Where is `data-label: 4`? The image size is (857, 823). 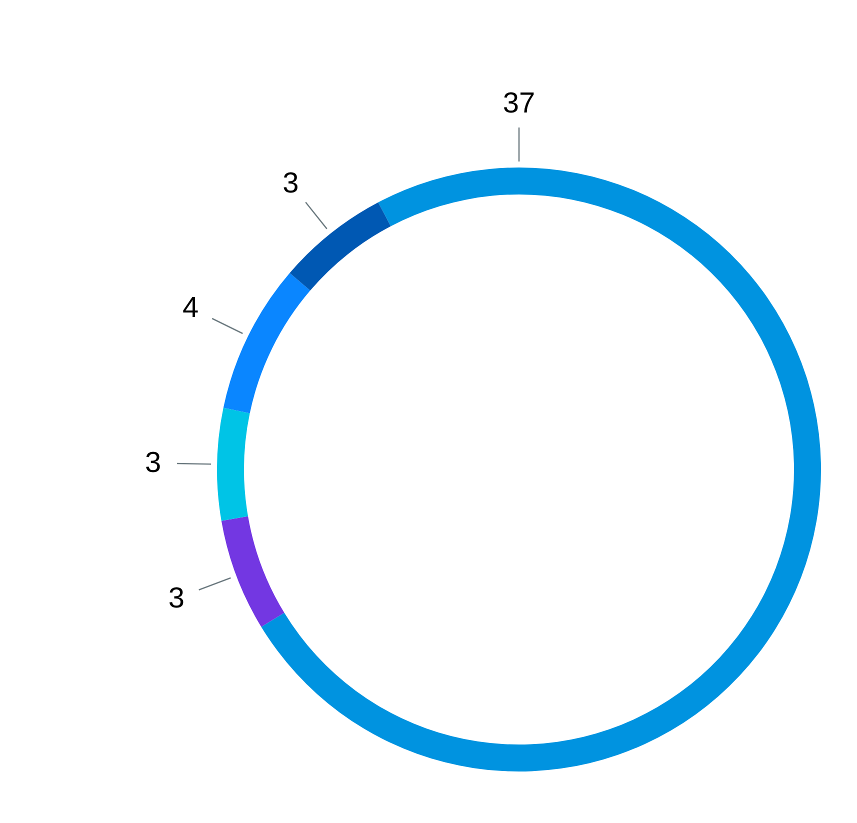 data-label: 4 is located at coordinates (190, 308).